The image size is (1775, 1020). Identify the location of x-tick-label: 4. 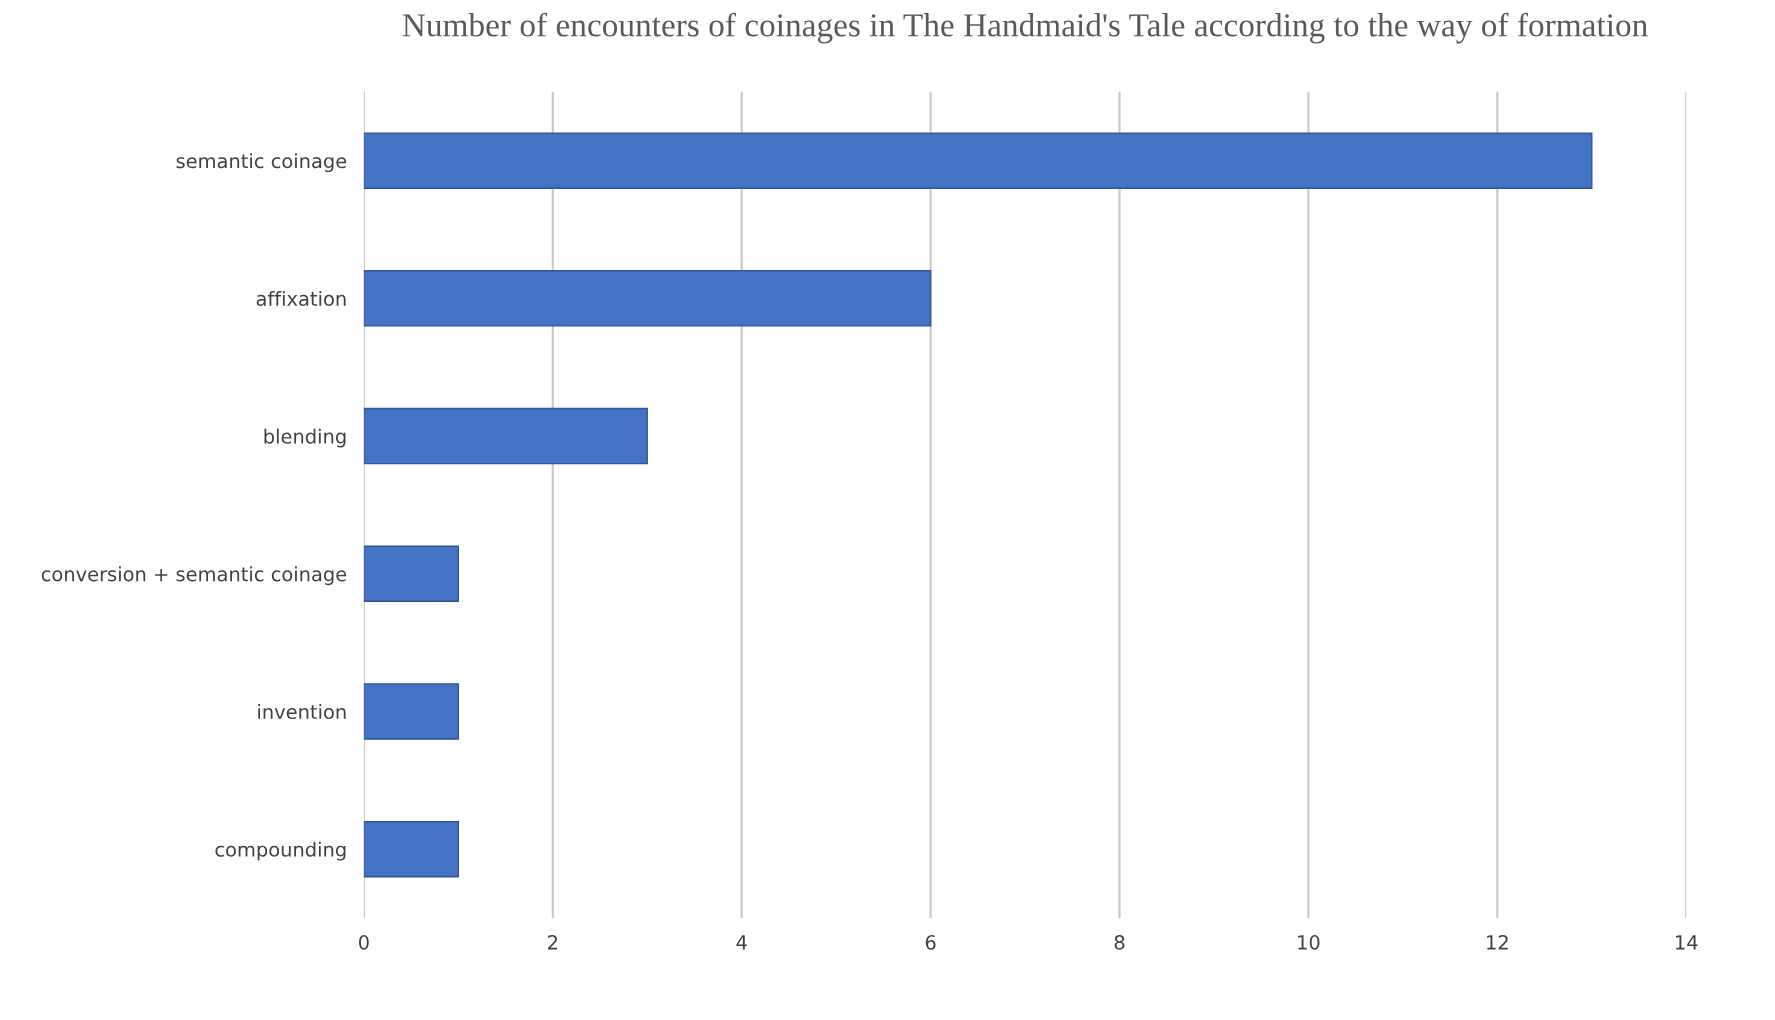
(741, 942).